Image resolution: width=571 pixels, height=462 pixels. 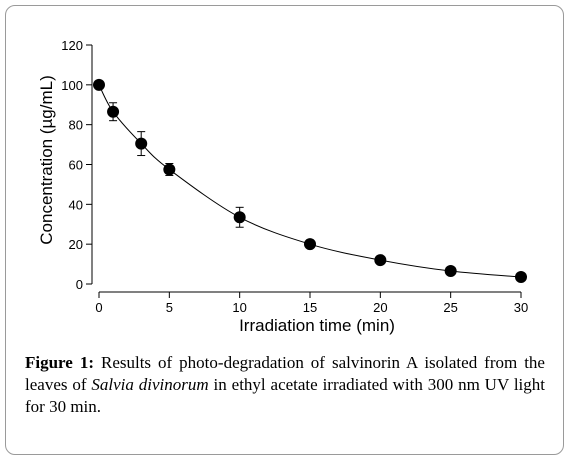 I want to click on y-ticks: 0 20 40 60 80 100 120, so click(x=76, y=165).